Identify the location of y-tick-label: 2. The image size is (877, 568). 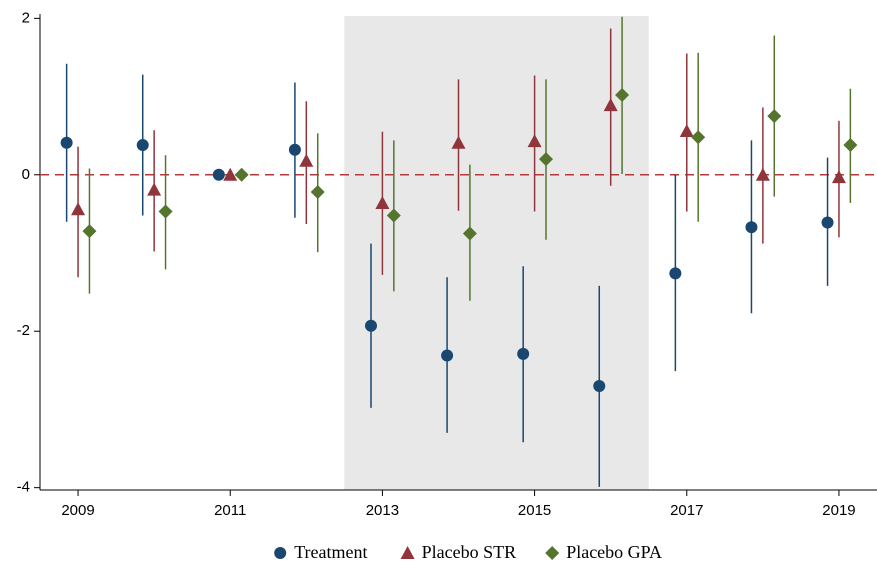
(26, 17).